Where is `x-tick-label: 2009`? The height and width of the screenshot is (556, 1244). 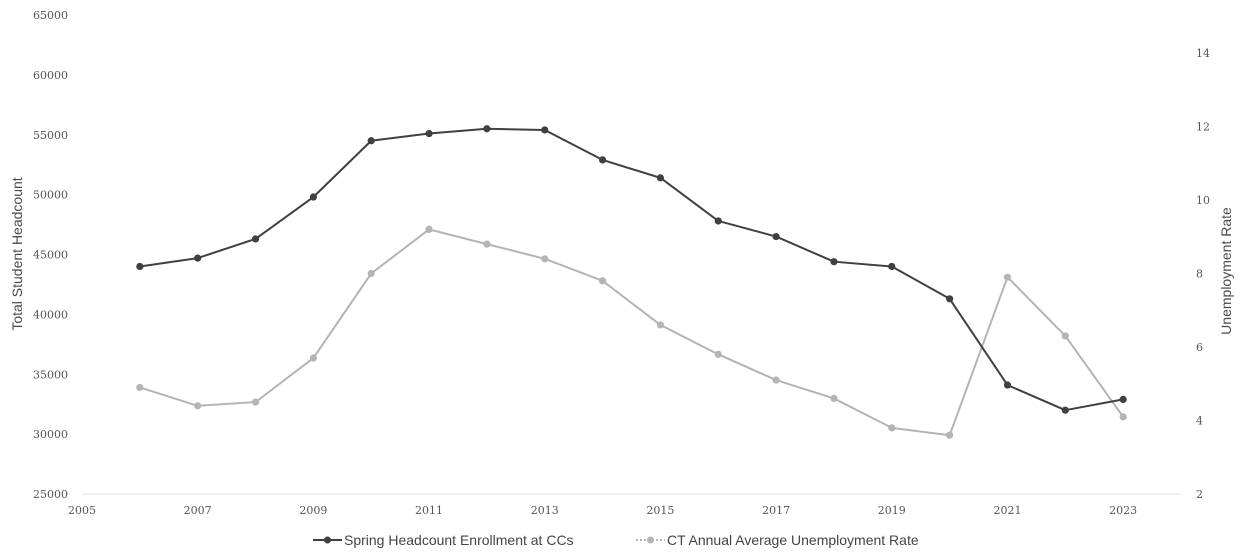 x-tick-label: 2009 is located at coordinates (313, 510).